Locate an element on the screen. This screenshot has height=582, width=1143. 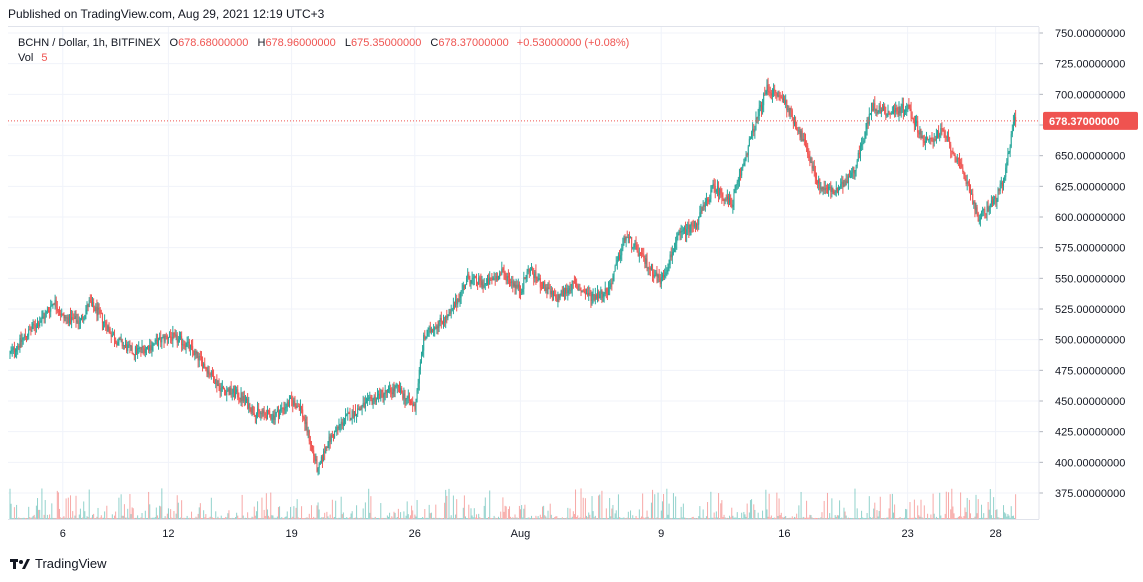
tradingview-brand: TradingView is located at coordinates (58, 563).